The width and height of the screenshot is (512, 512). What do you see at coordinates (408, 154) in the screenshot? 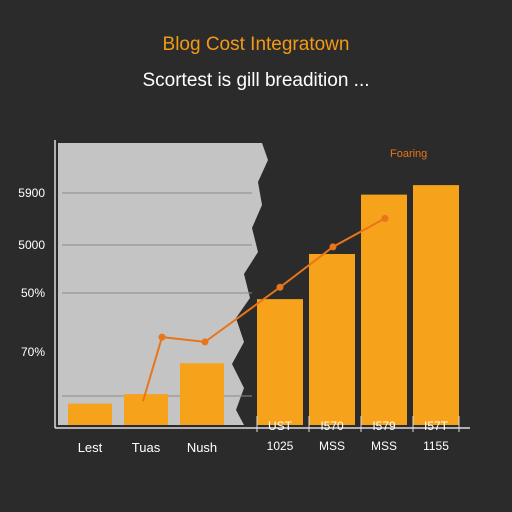
I see `line-series-label: Foaring` at bounding box center [408, 154].